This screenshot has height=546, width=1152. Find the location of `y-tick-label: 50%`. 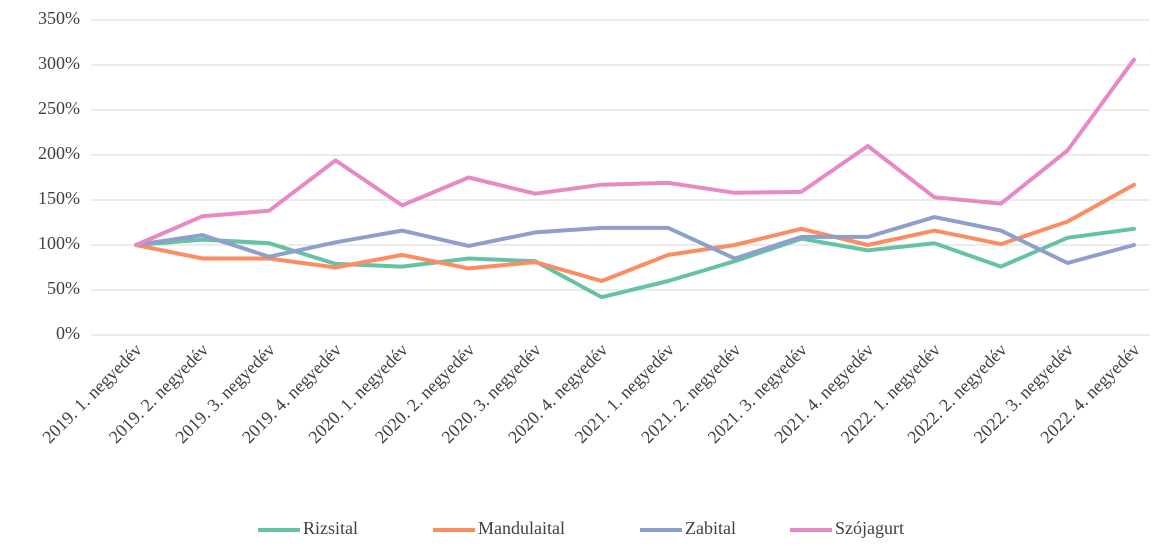

y-tick-label: 50% is located at coordinates (63, 288).